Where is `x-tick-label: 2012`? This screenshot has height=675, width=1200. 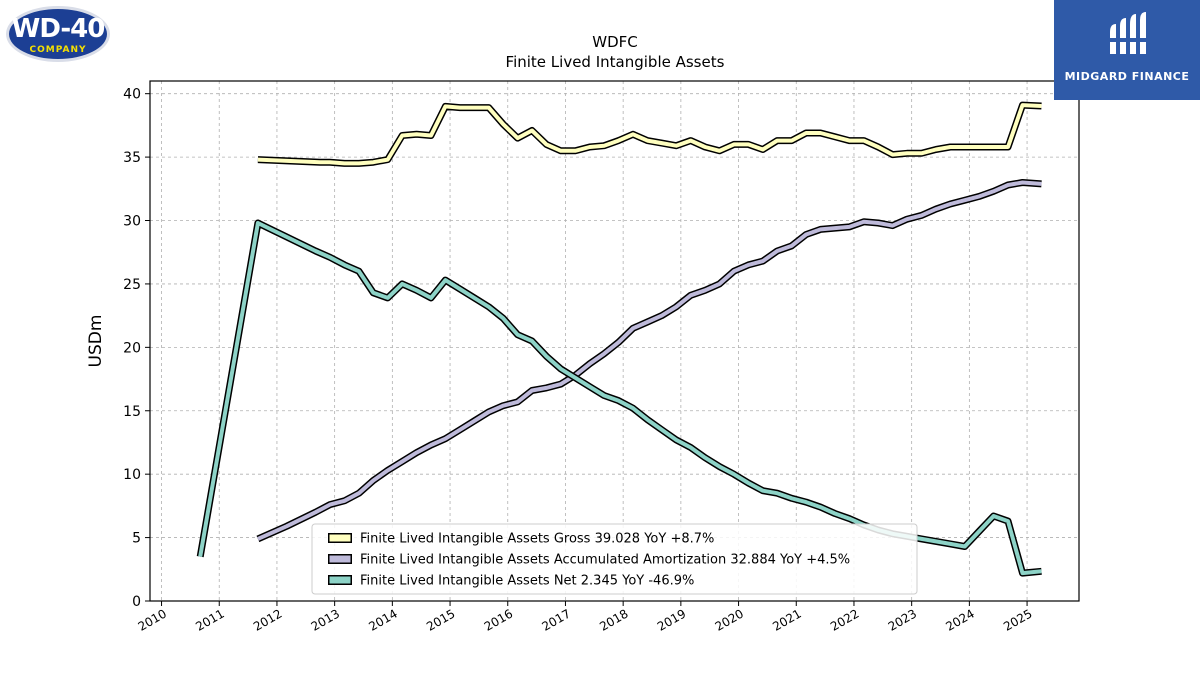
x-tick-label: 2012 is located at coordinates (267, 619).